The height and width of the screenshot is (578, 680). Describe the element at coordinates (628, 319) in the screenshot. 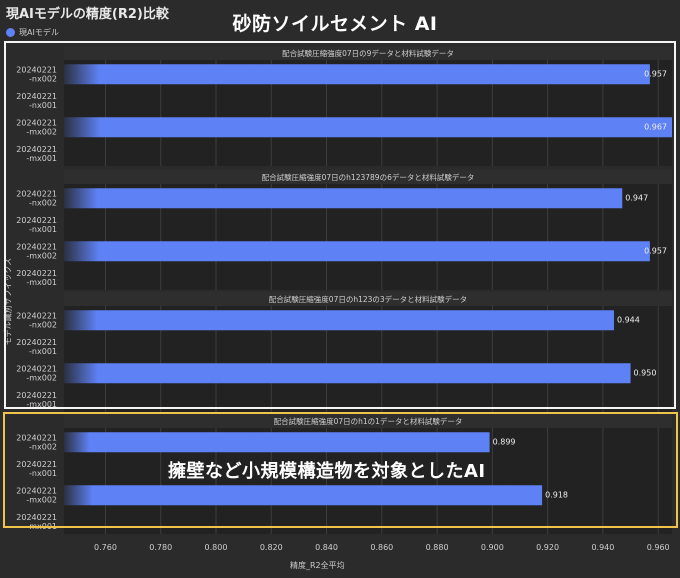

I see `data-label: 0.944` at that location.